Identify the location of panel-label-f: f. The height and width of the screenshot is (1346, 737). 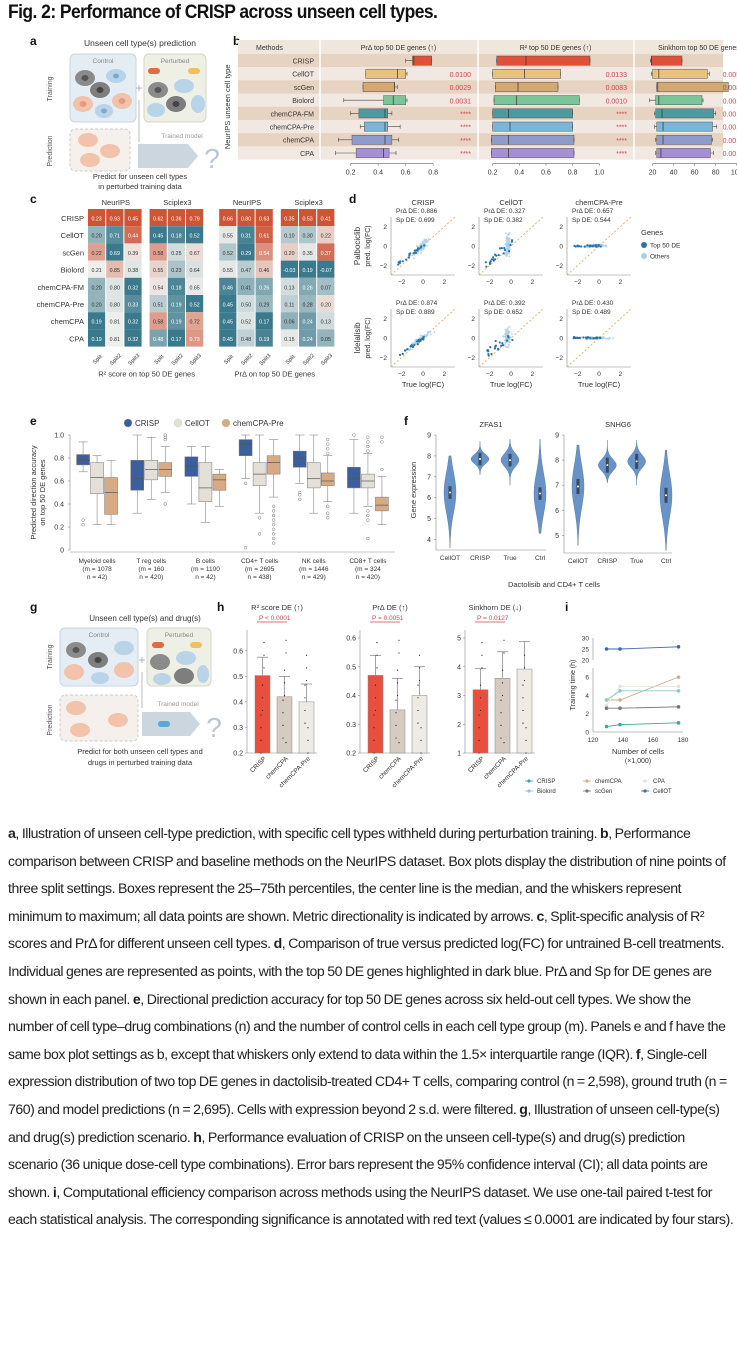
(406, 421).